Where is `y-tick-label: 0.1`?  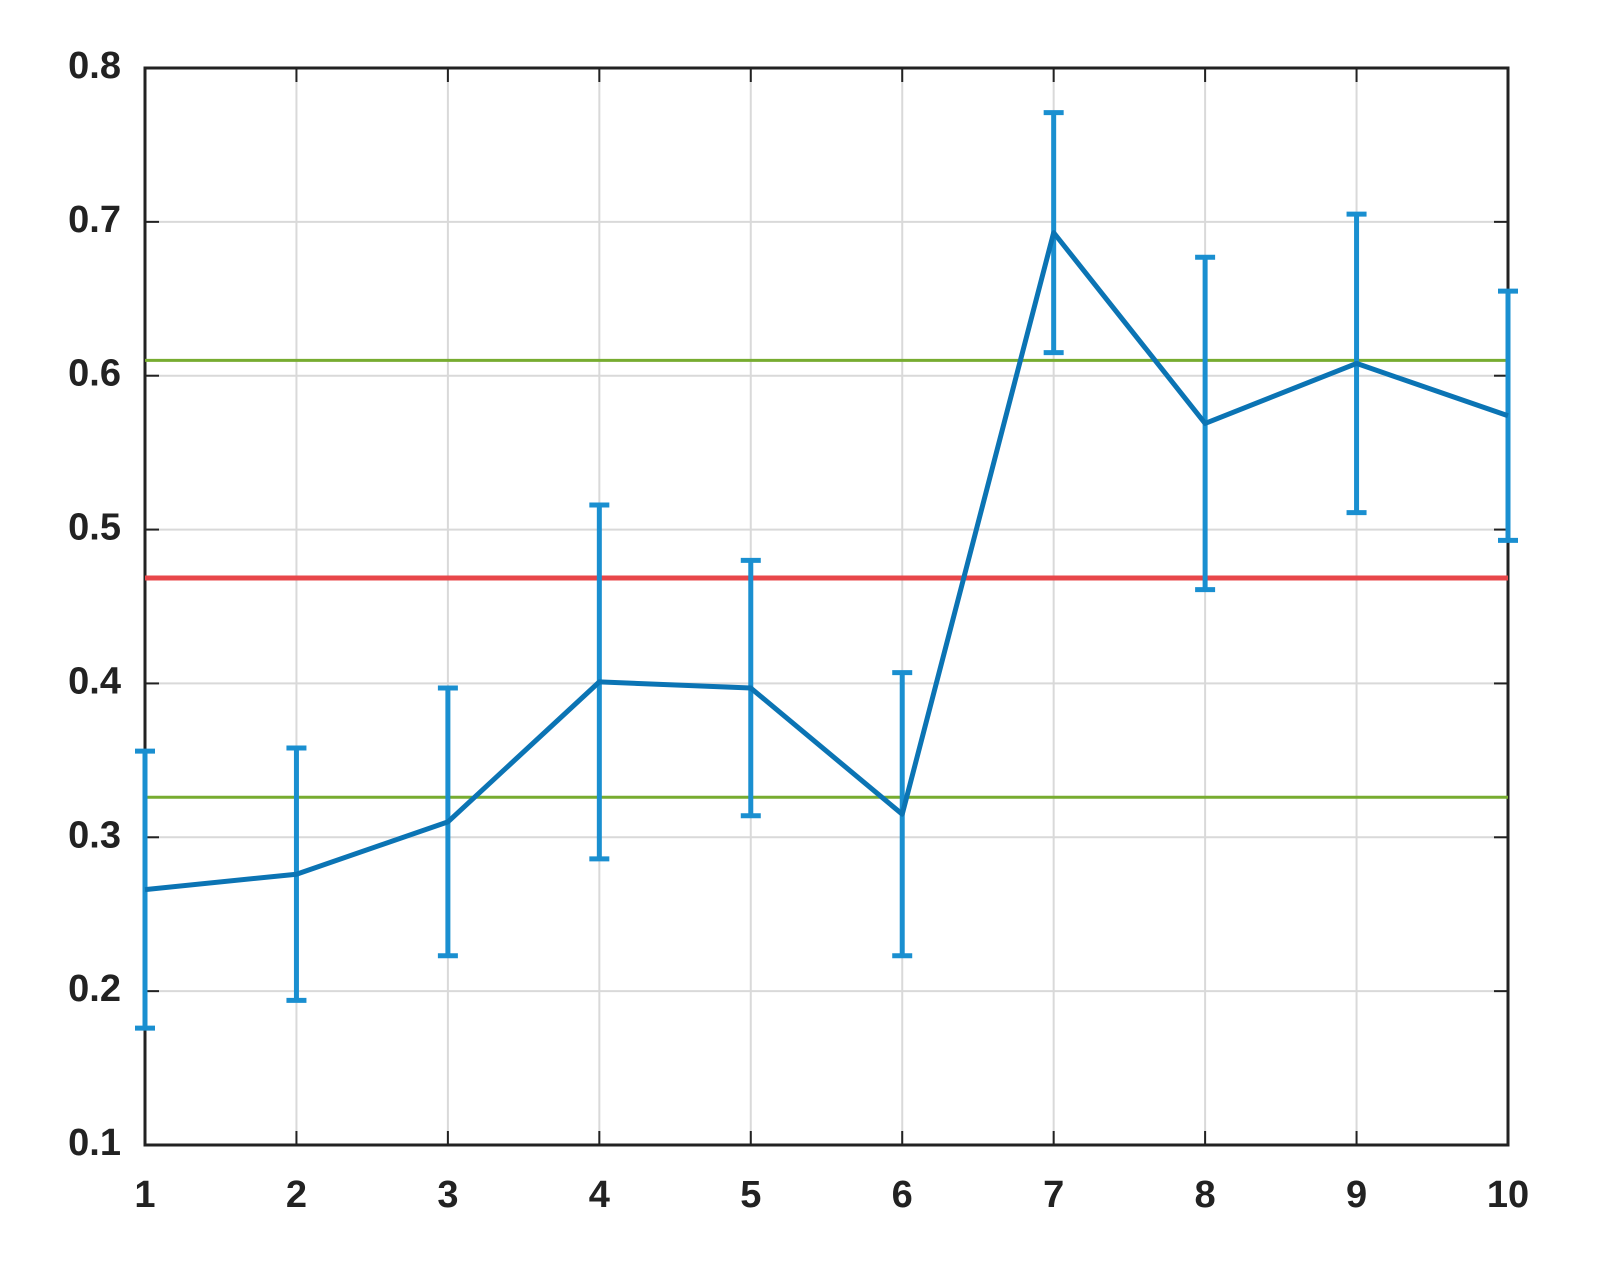
y-tick-label: 0.1 is located at coordinates (94, 1143).